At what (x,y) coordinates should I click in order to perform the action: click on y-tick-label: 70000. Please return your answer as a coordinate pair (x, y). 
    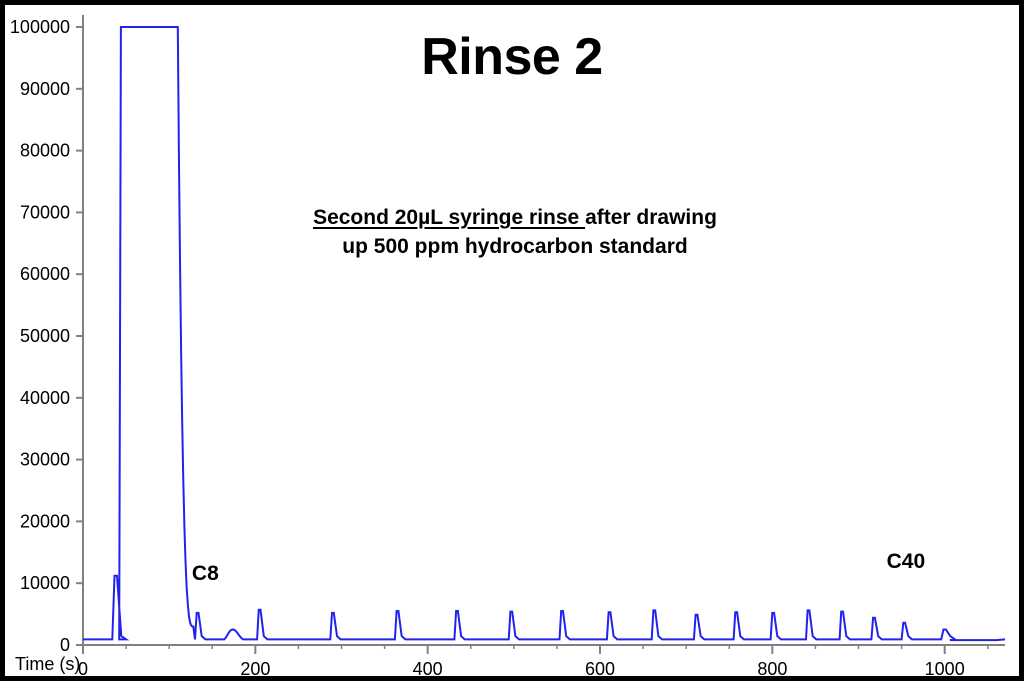
    Looking at the image, I should click on (45, 212).